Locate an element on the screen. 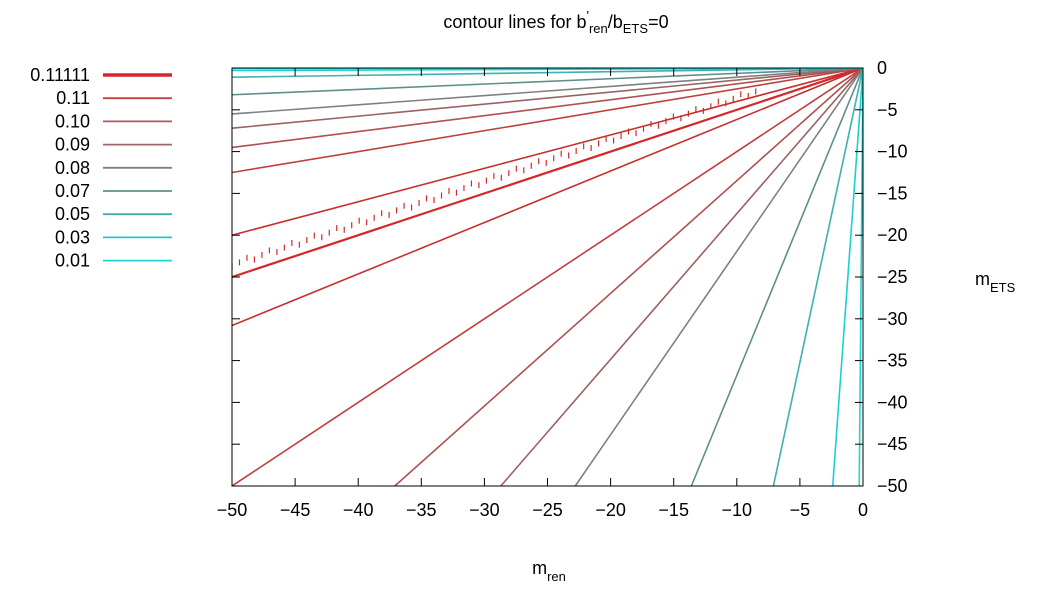 Image resolution: width=1054 pixels, height=610 pixels. y-tick-label: −30 is located at coordinates (892, 319).